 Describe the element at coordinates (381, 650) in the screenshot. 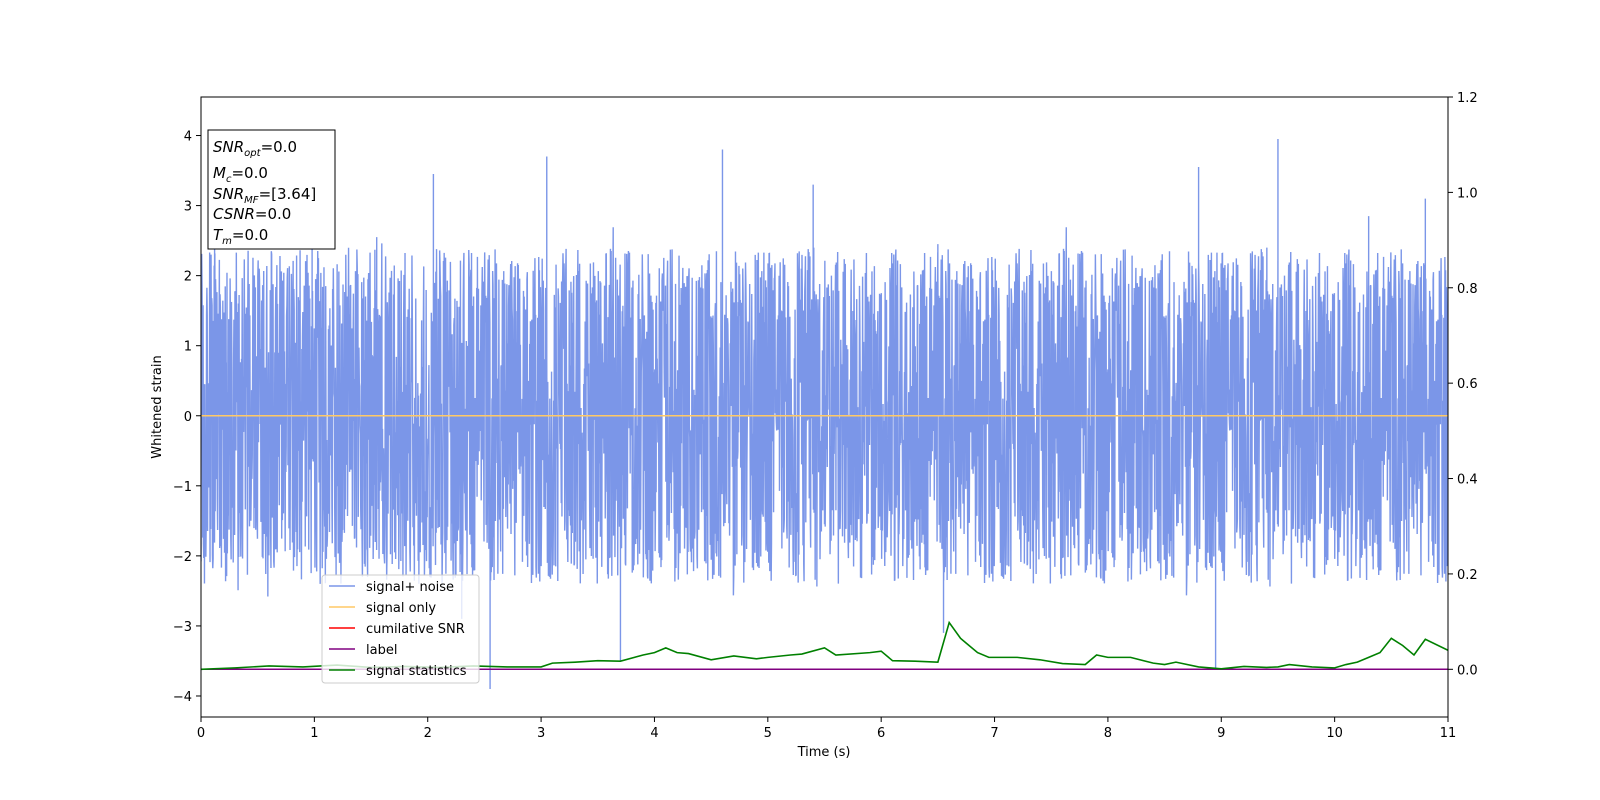

I see `legend-label-label: label` at that location.